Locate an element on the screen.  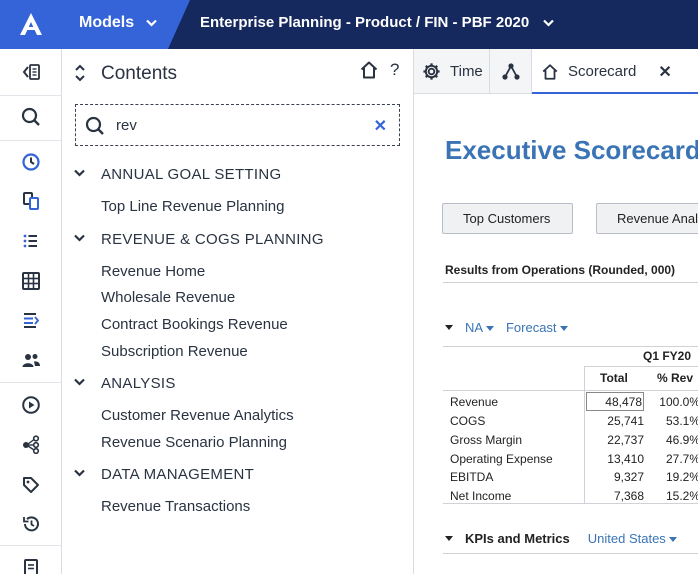
users-button is located at coordinates (31, 360).